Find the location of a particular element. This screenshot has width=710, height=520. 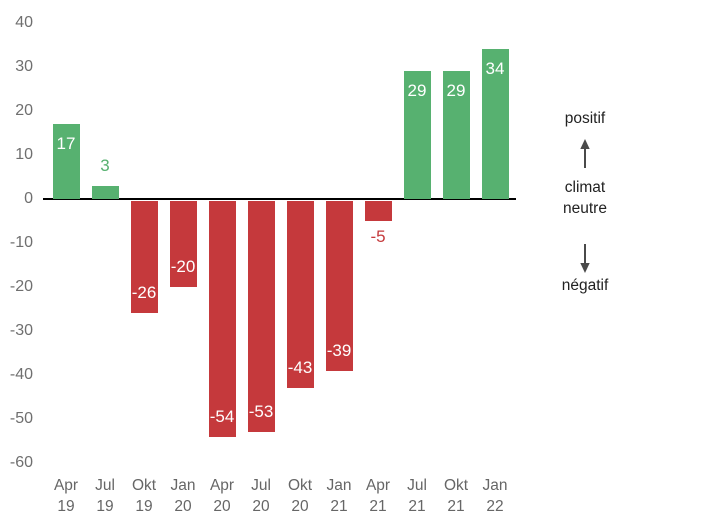

y-axis-tick-label: 20 is located at coordinates (24, 110).